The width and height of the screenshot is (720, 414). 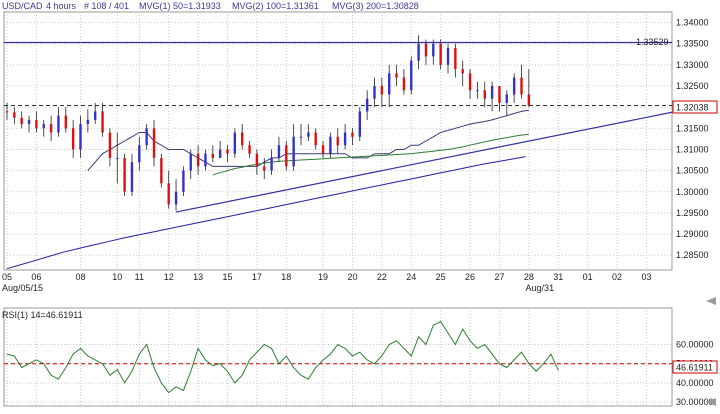 I want to click on rsi-current-label: 46.61911, so click(x=694, y=368).